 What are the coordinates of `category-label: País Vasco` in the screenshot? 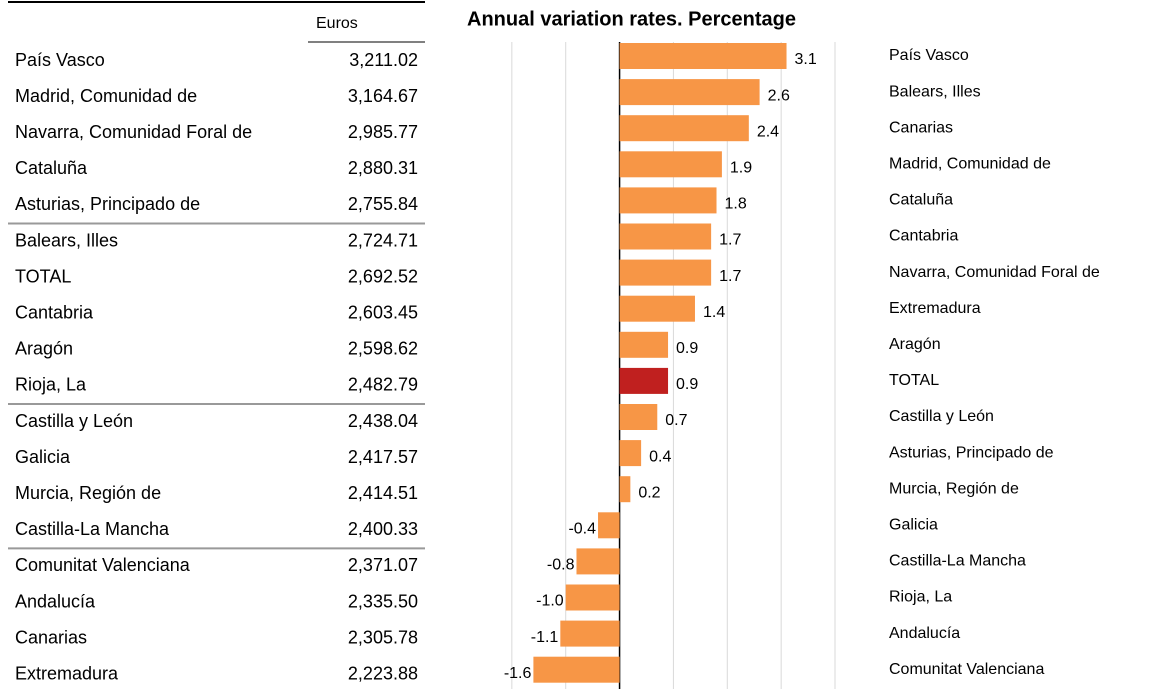 It's located at (929, 55).